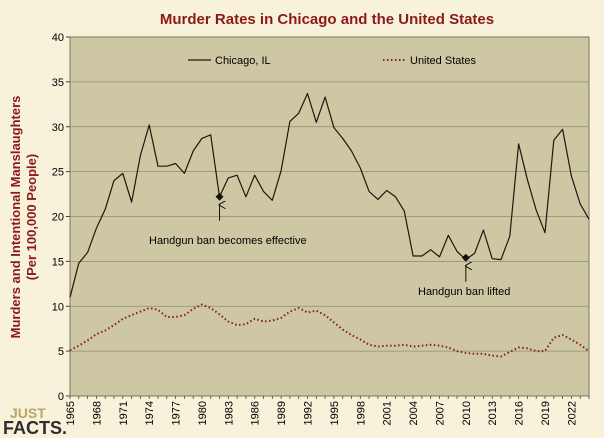 The height and width of the screenshot is (438, 604). I want to click on y-tick-label: 5, so click(61, 352).